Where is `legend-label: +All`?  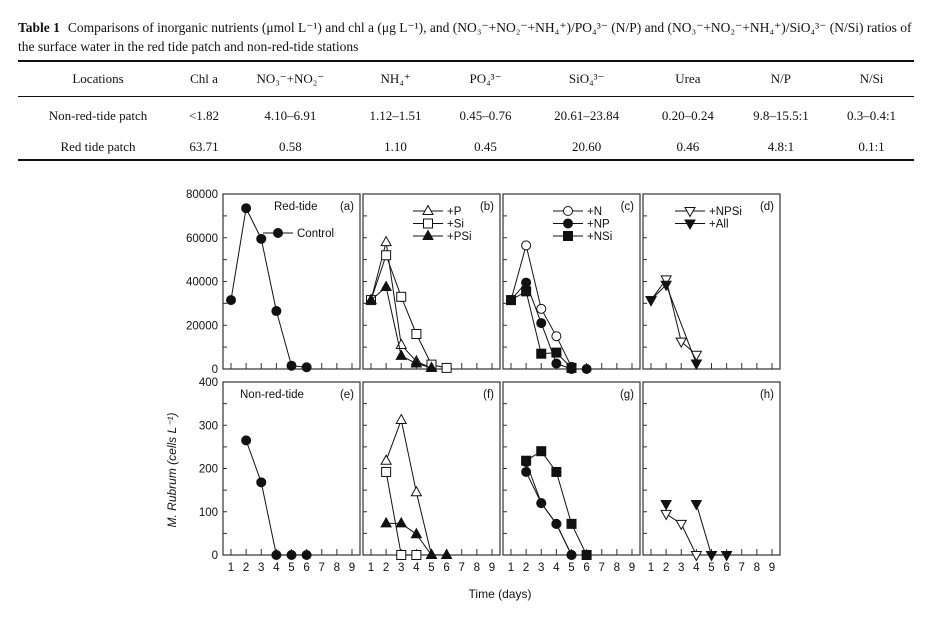
legend-label: +All is located at coordinates (719, 225).